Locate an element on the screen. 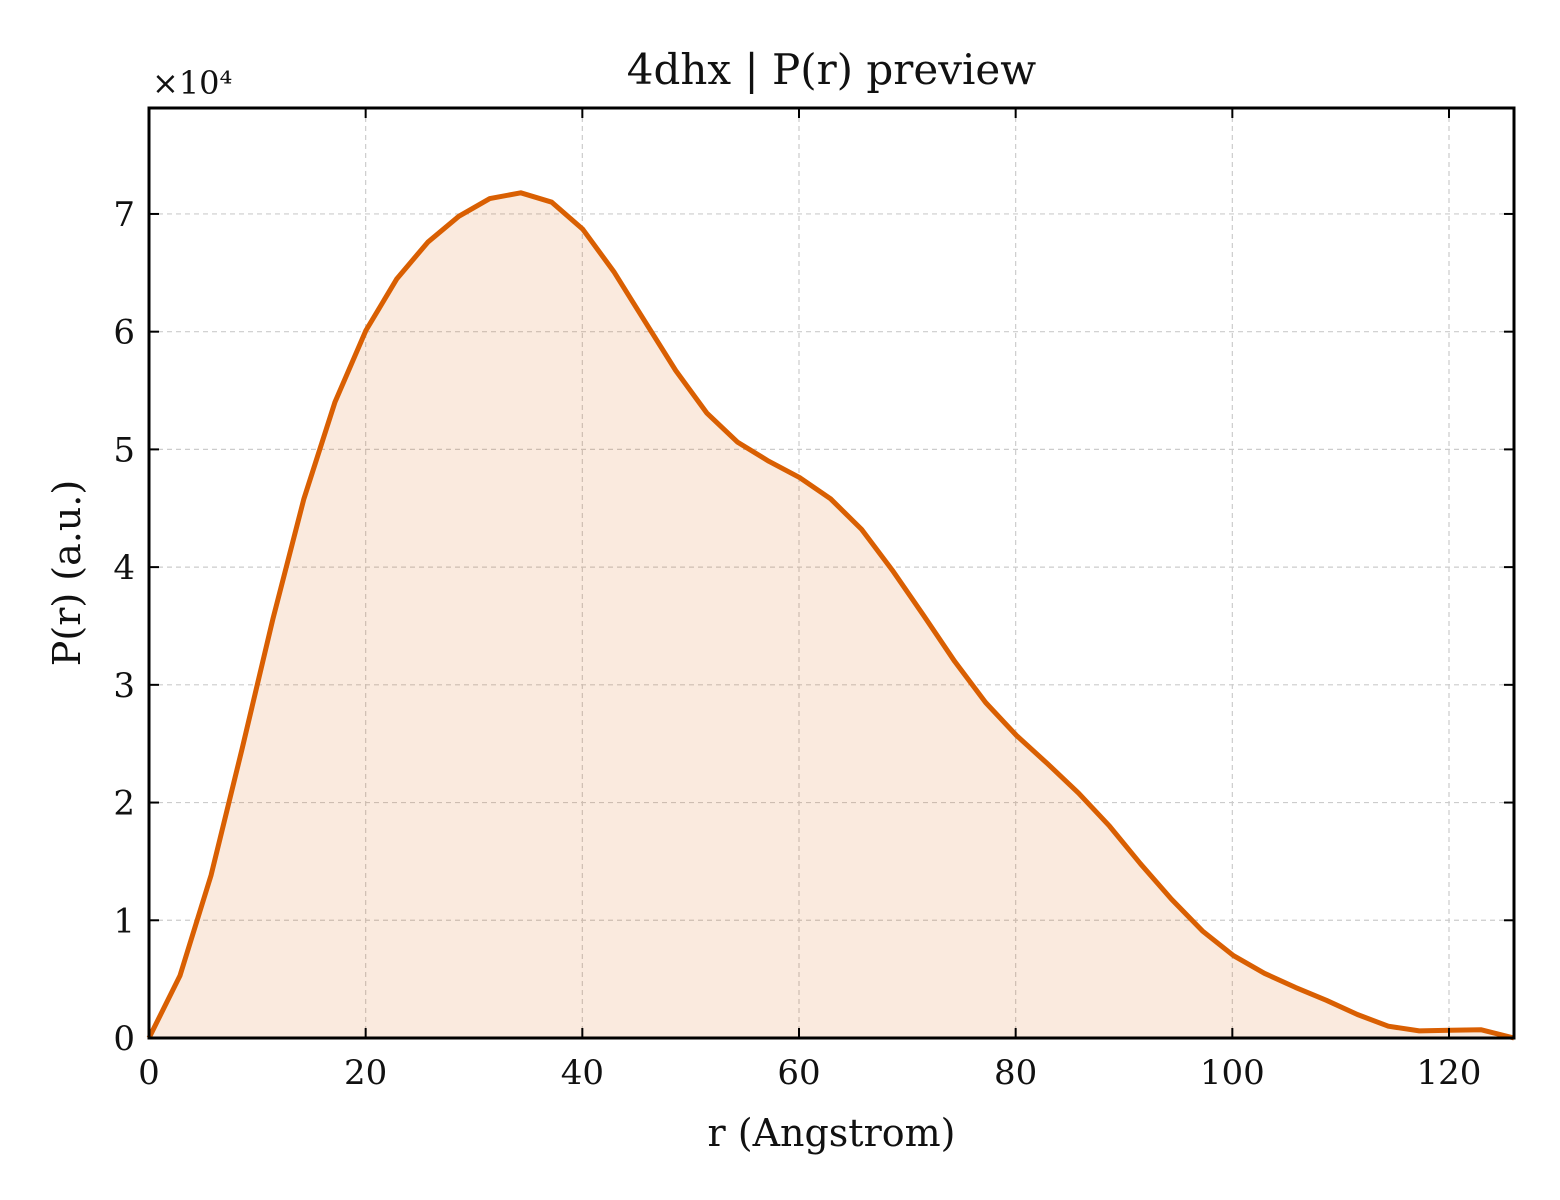 This screenshot has height=1200, width=1560. y-axis-title: P(r) (a.u.) is located at coordinates (67, 573).